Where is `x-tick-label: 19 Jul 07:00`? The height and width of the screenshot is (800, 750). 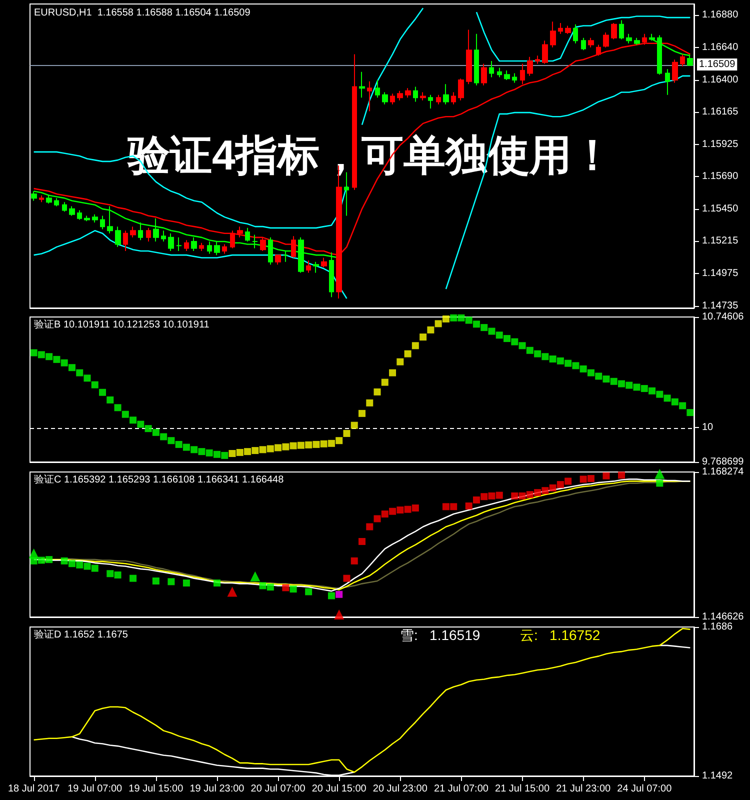 x-tick-label: 19 Jul 07:00 is located at coordinates (95, 789).